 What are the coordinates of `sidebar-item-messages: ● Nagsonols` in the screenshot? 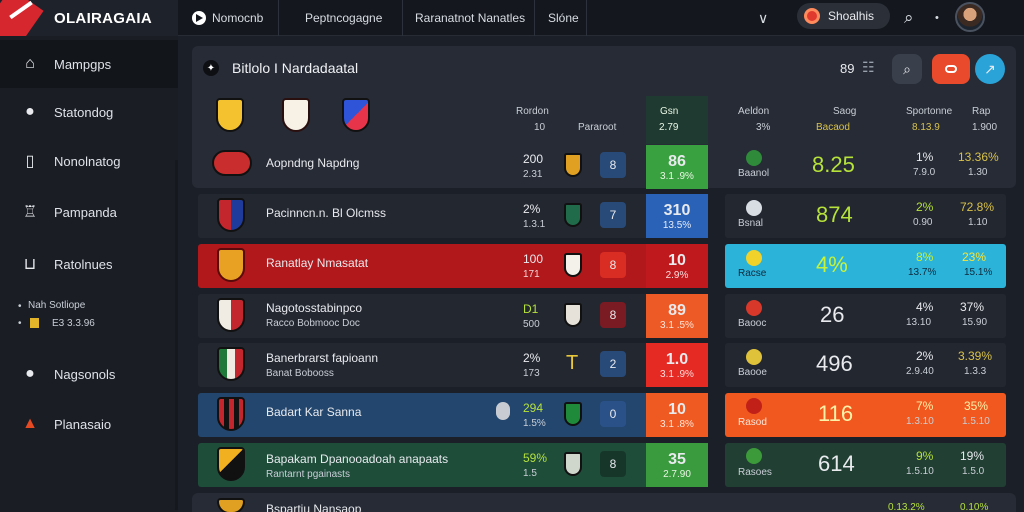 It's located at (89, 374).